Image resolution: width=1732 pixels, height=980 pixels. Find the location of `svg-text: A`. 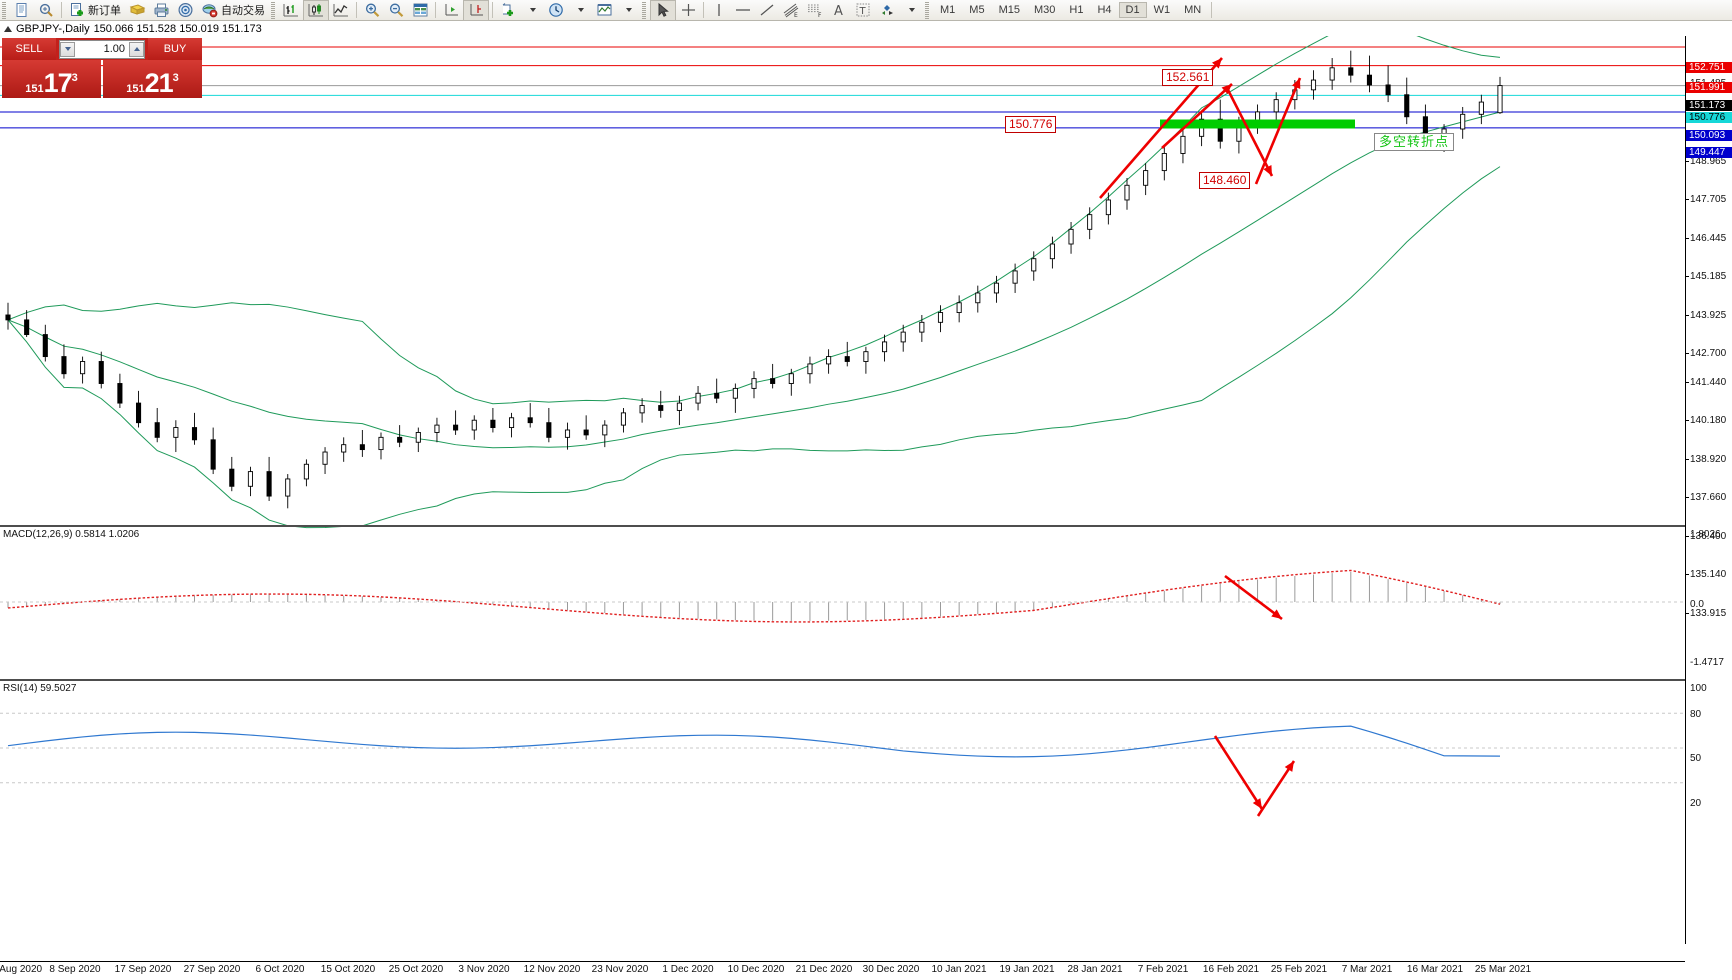

svg-text: A is located at coordinates (838, 11).